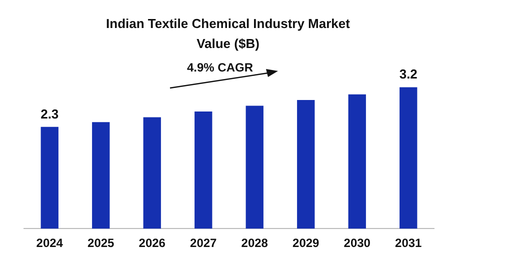 The image size is (508, 265). Describe the element at coordinates (408, 74) in the screenshot. I see `data-label: 3.2` at that location.